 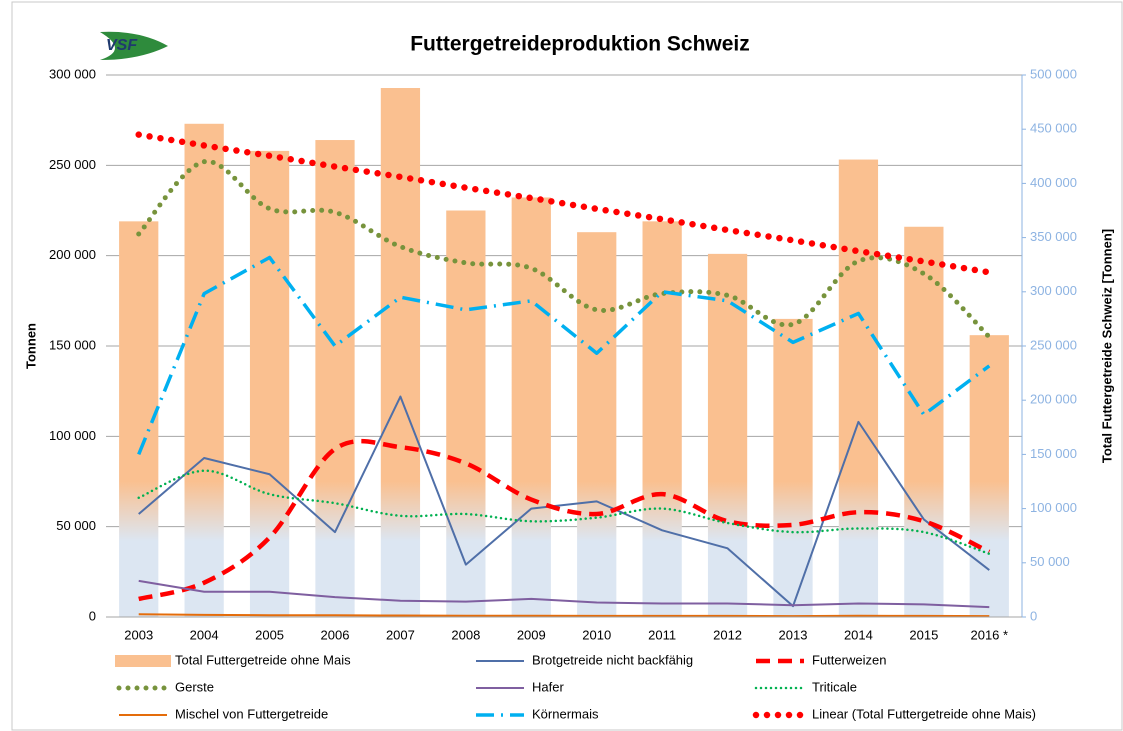 What do you see at coordinates (531, 634) in the screenshot?
I see `x-tick-label: 2009` at bounding box center [531, 634].